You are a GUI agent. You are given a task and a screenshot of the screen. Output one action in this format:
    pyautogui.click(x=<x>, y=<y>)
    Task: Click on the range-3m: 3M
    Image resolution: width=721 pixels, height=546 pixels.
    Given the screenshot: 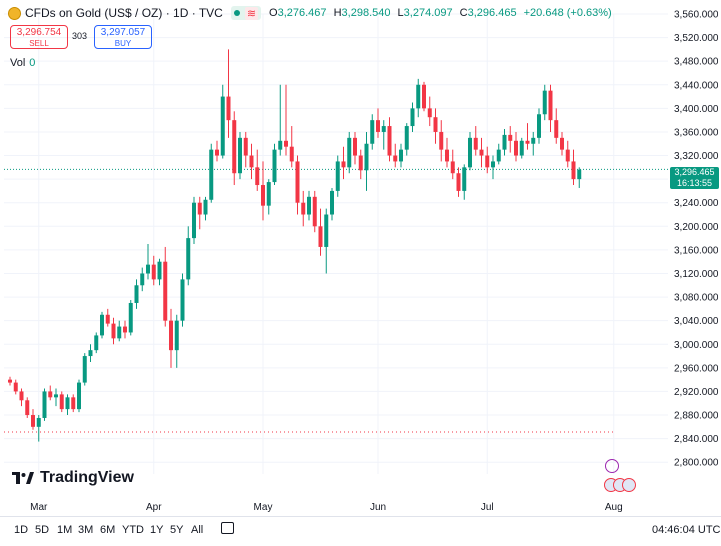 What is the action you would take?
    pyautogui.click(x=86, y=530)
    